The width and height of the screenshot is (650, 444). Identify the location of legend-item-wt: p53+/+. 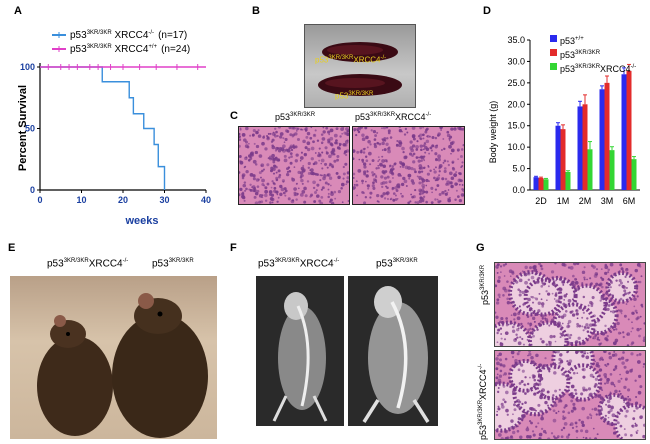
(593, 40).